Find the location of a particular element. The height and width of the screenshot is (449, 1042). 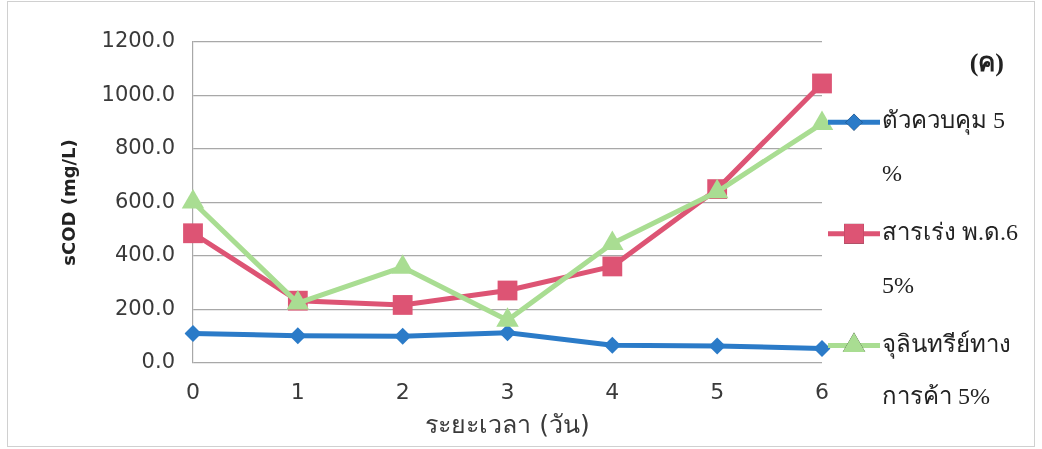

x-tick-label: 4 is located at coordinates (612, 391).